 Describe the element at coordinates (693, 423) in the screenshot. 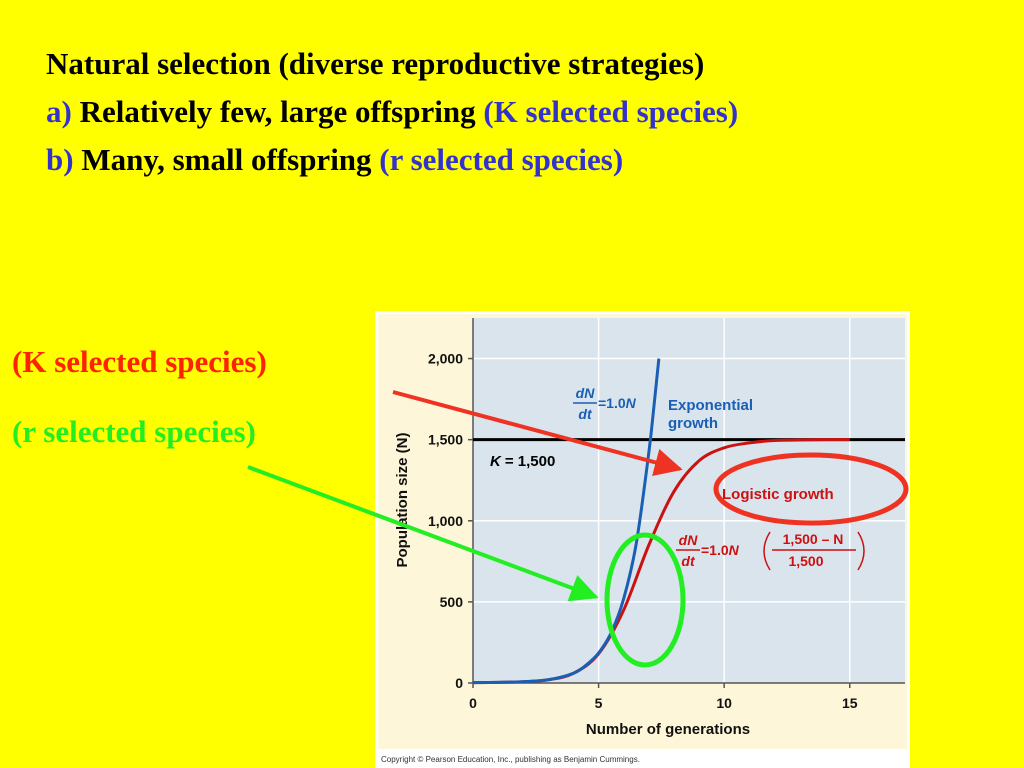

I see `exponential-label-line2: growth` at that location.